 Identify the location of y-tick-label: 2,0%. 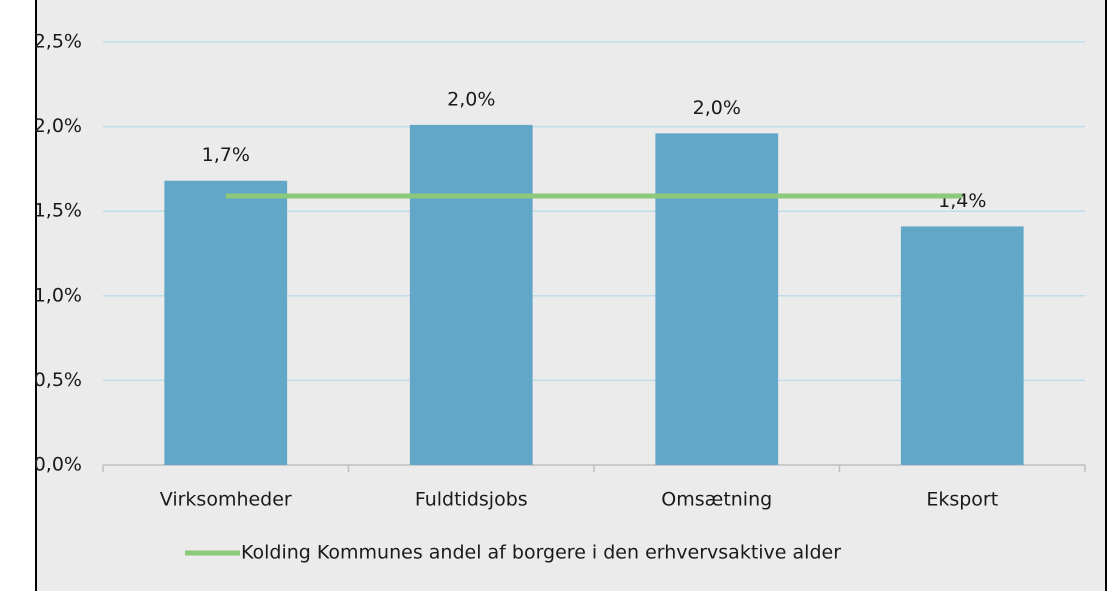
(58, 126).